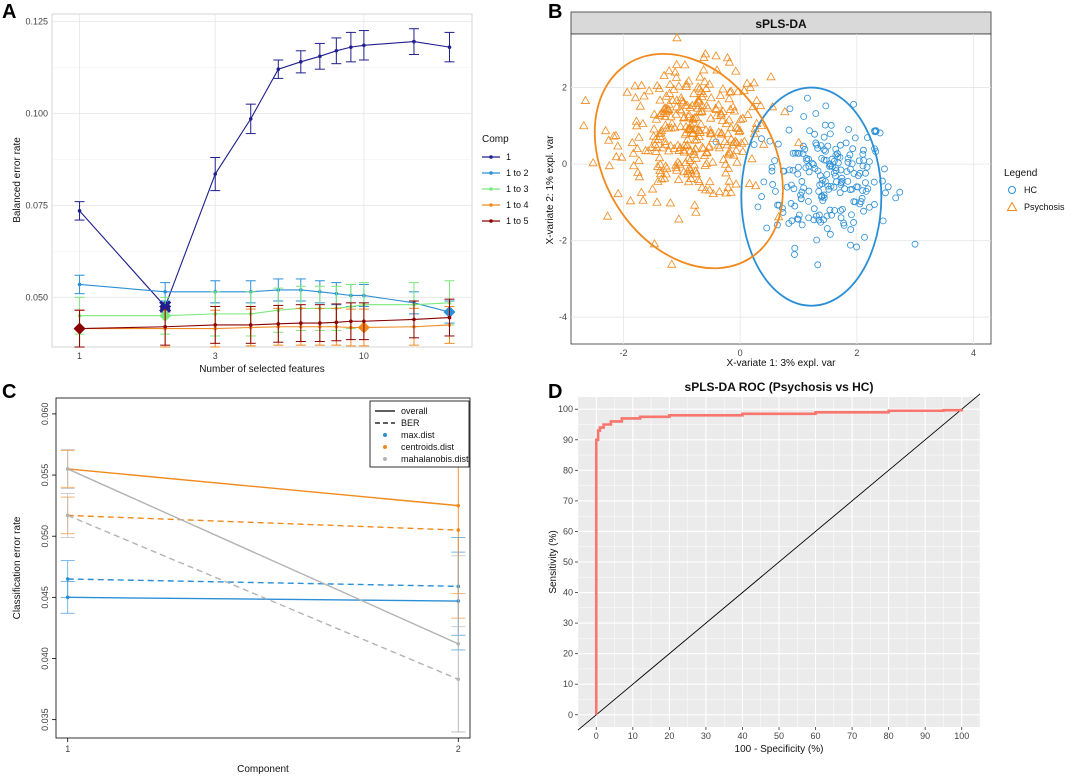 The height and width of the screenshot is (779, 1072). I want to click on x-tick-label: 100, so click(961, 736).